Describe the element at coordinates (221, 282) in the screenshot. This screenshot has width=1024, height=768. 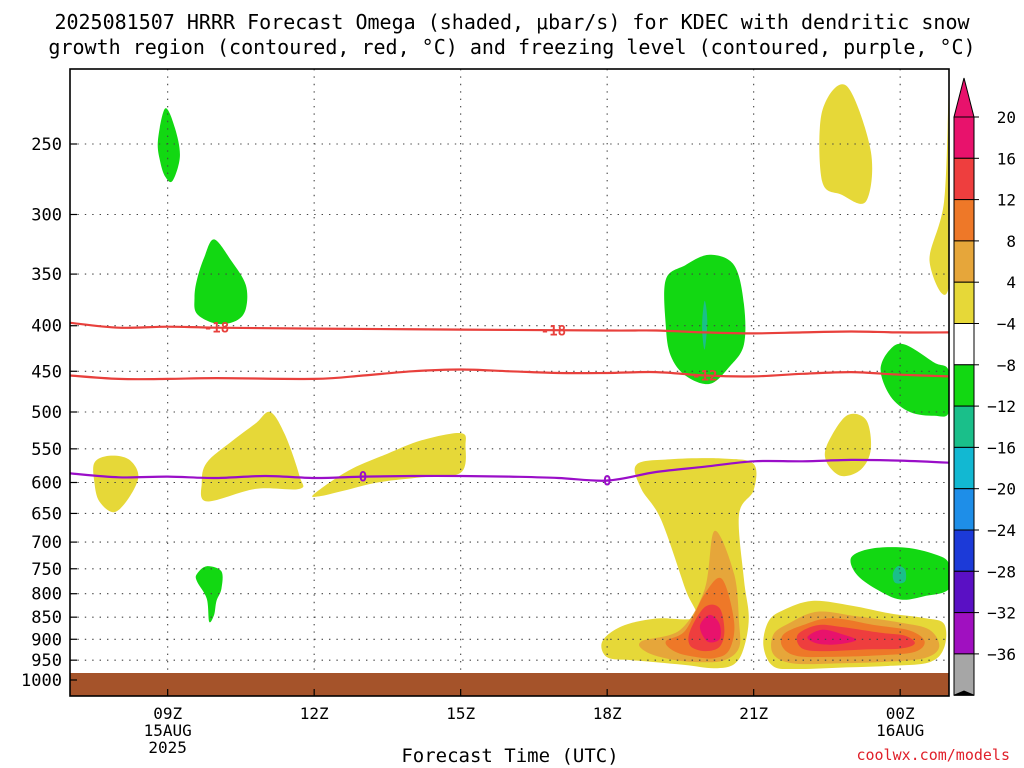
I see `omega-region-g-4-b` at that location.